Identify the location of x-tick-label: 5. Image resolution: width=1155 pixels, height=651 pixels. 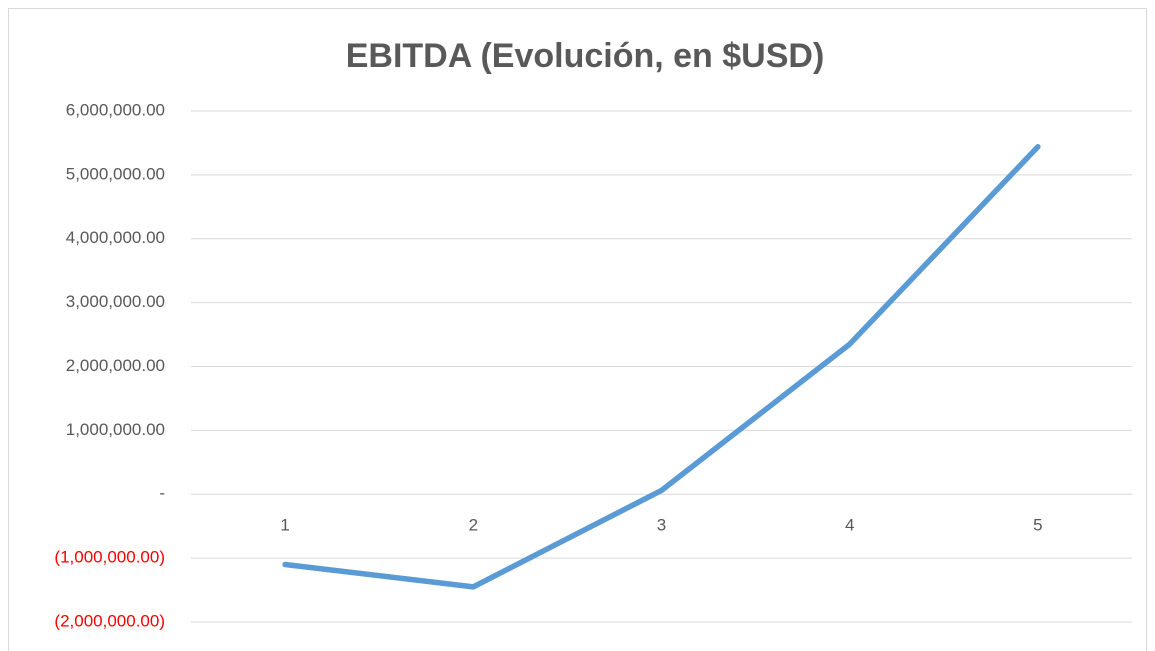
(1037, 525).